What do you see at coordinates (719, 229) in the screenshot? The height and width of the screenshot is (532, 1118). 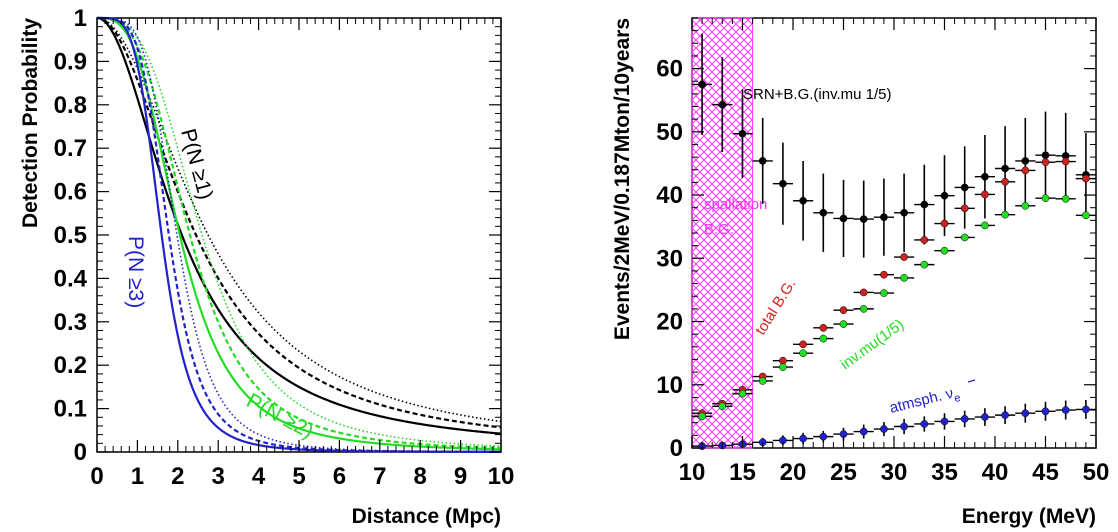 I see `spallation-label-bg: B.G.` at bounding box center [719, 229].